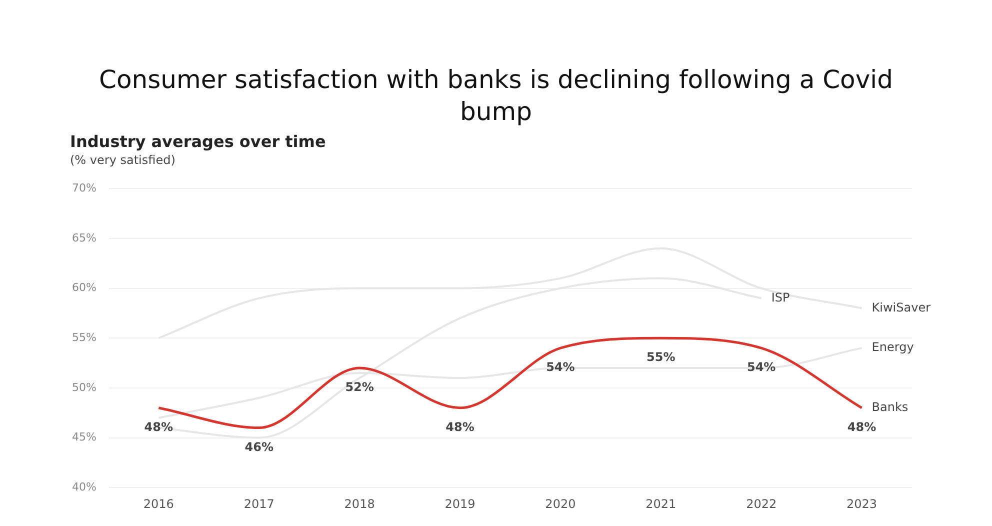 The height and width of the screenshot is (526, 992). What do you see at coordinates (158, 503) in the screenshot?
I see `x-tick-label: 2016` at bounding box center [158, 503].